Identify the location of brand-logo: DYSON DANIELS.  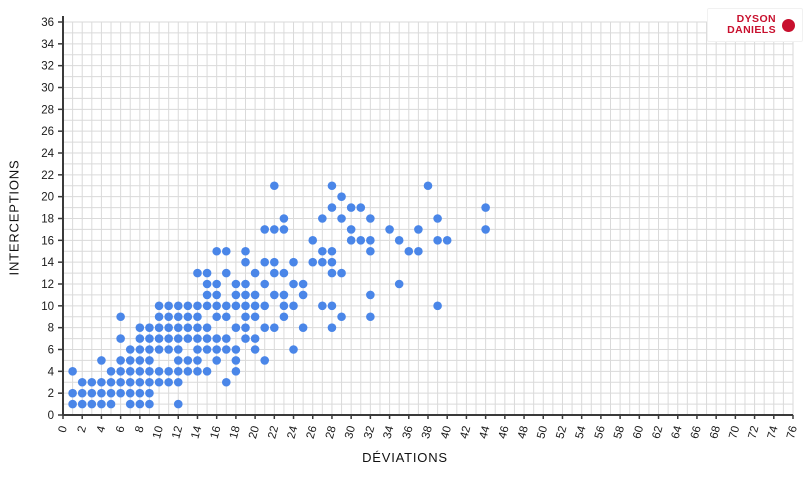
(755, 25).